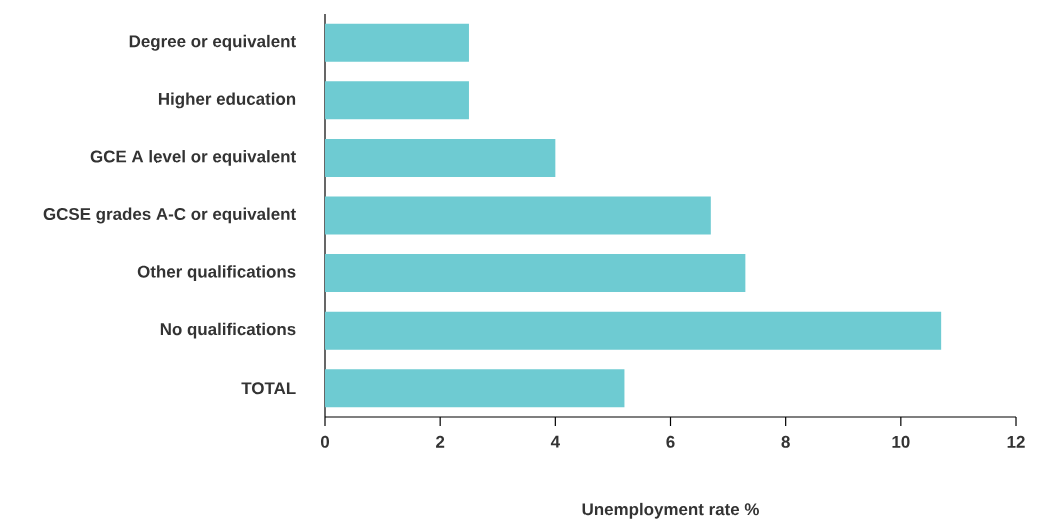 Image resolution: width=1037 pixels, height=525 pixels. I want to click on x-tick-label: 0, so click(325, 441).